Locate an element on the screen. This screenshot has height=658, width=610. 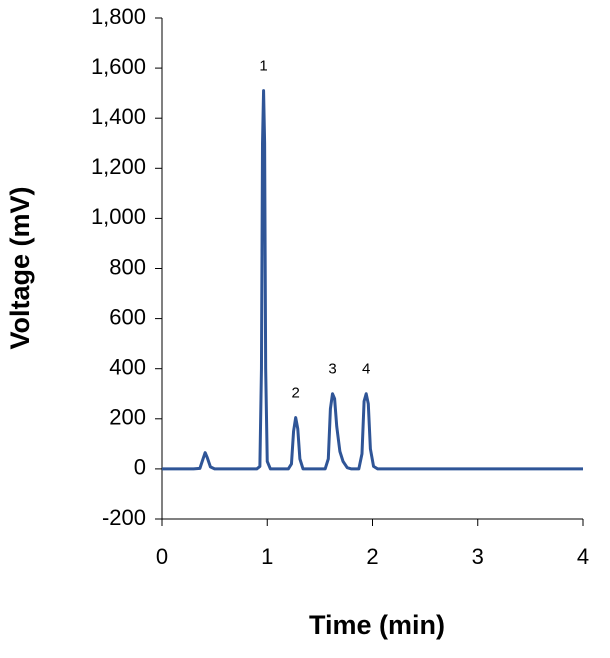
y-tick-label: 600 is located at coordinates (127, 316).